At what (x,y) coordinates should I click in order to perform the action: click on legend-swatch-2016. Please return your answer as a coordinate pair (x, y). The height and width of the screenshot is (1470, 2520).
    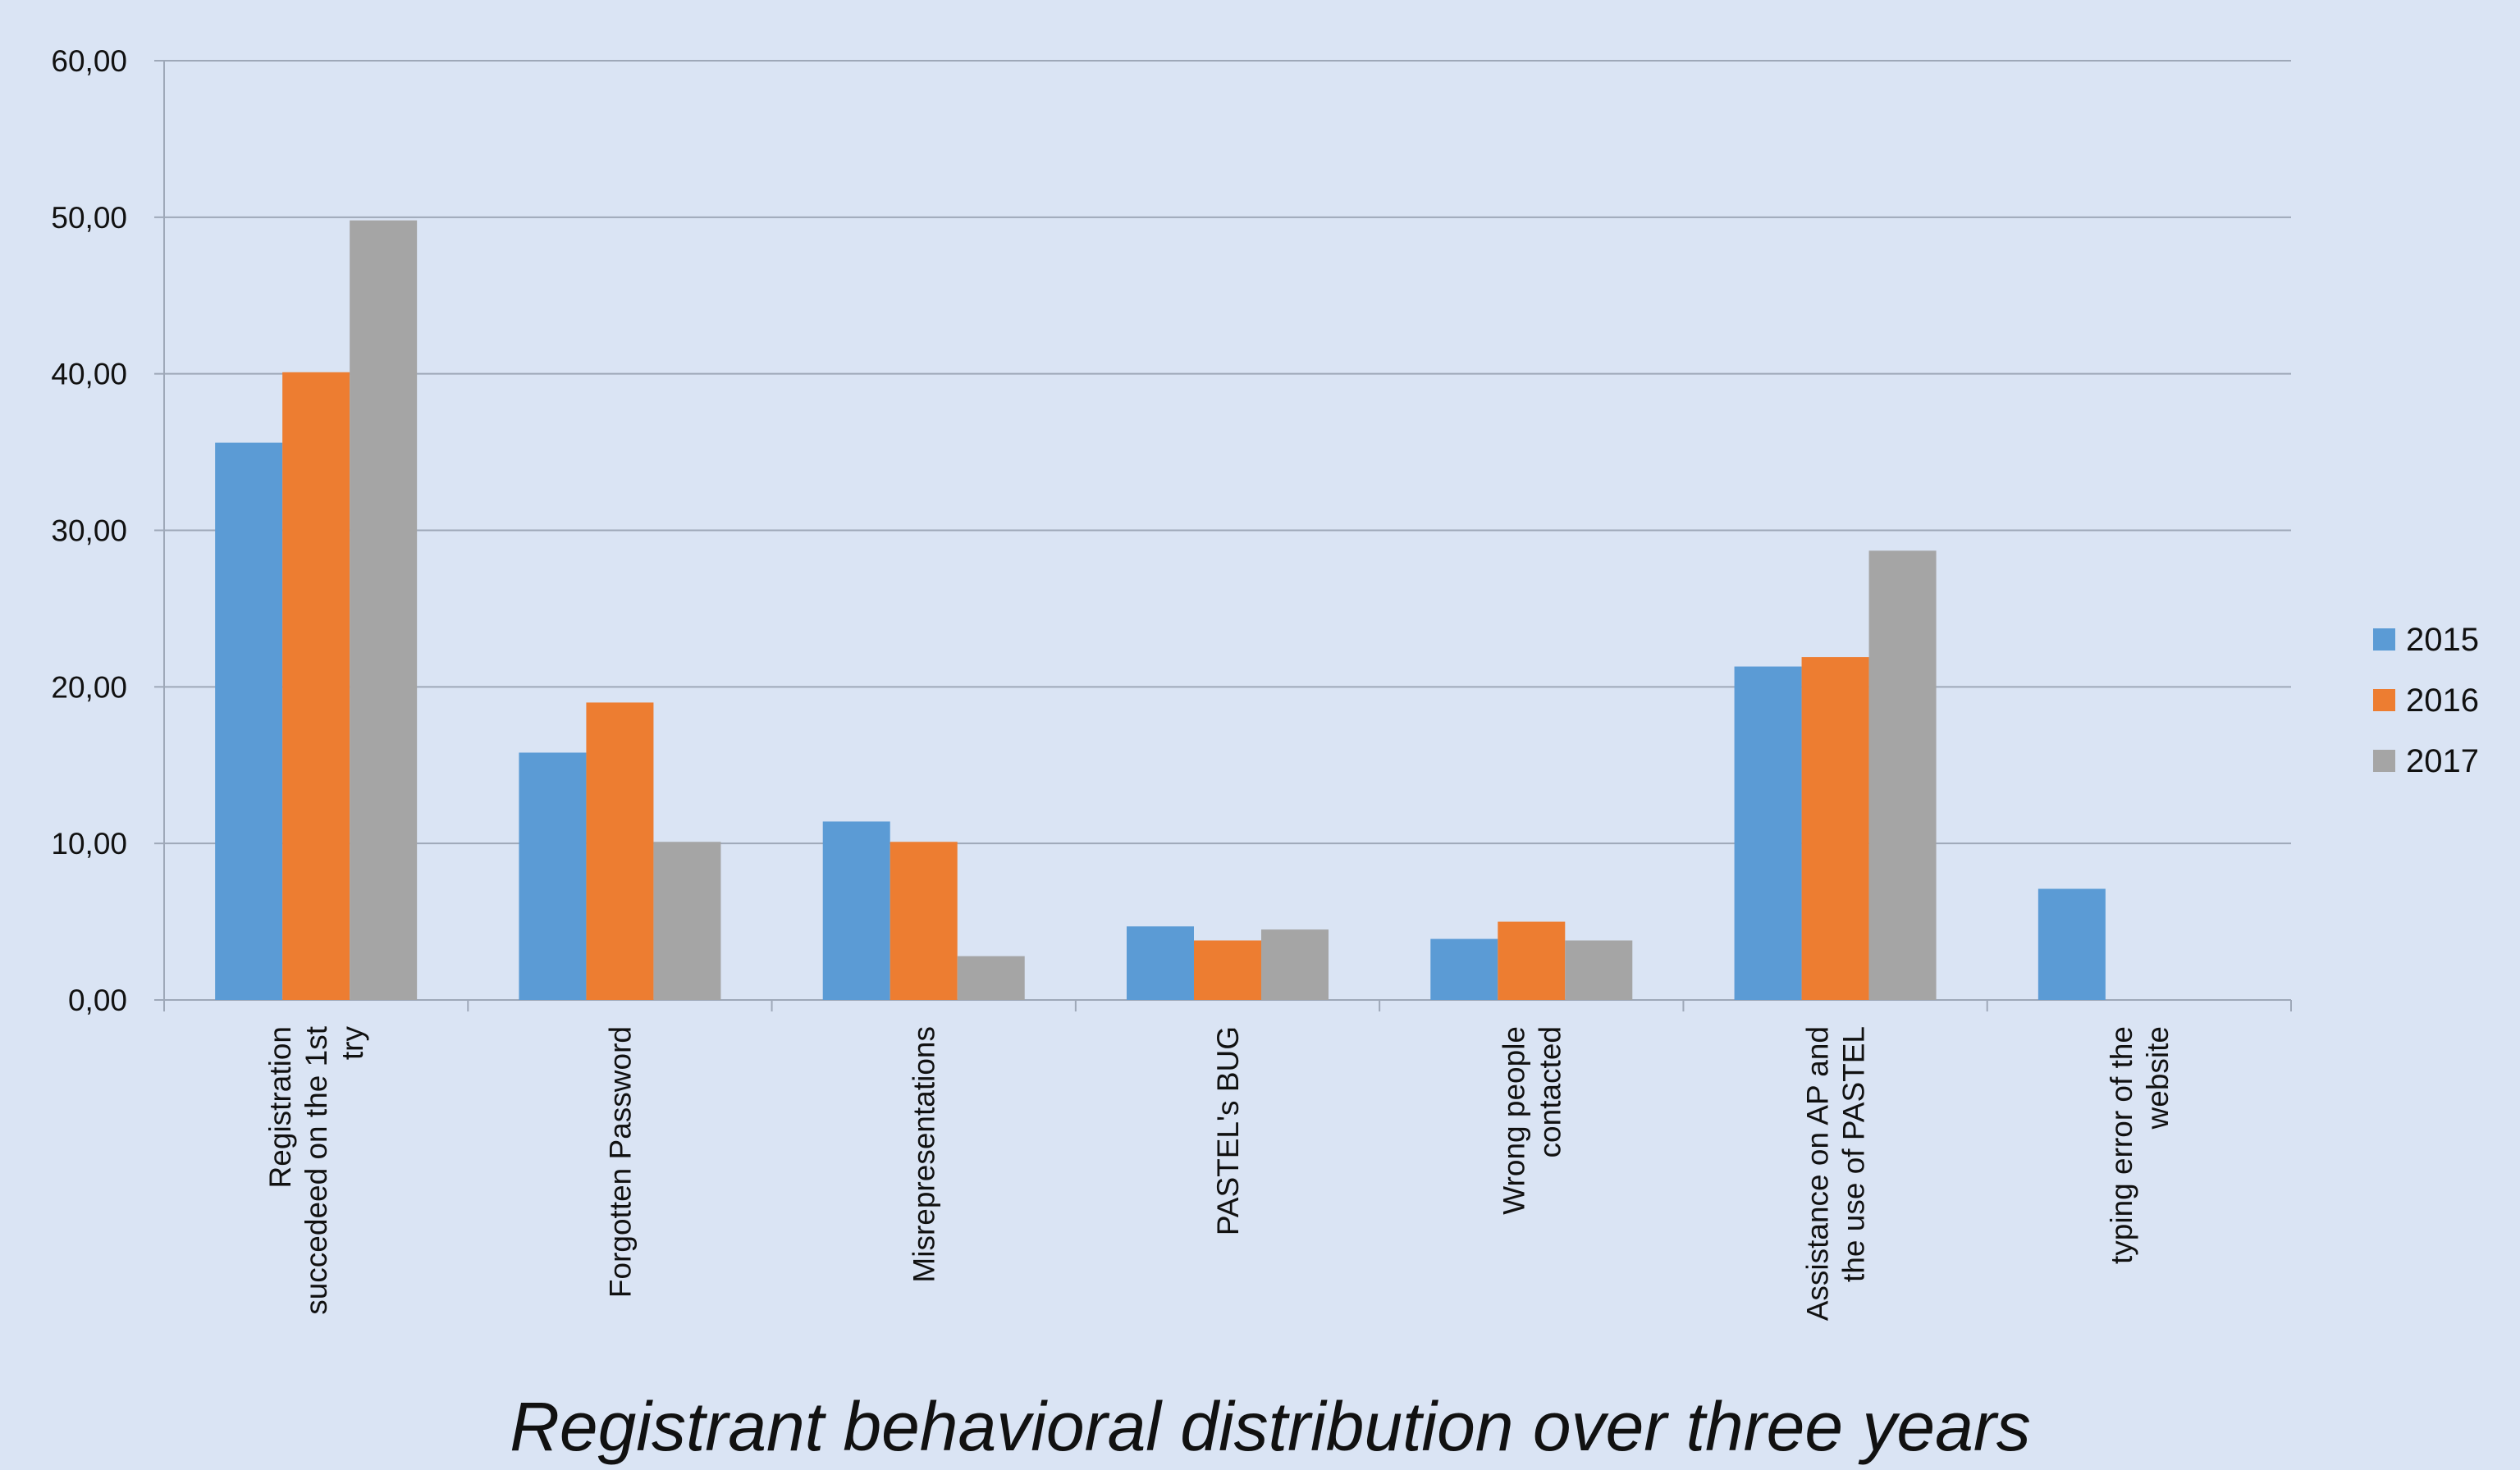
    Looking at the image, I should click on (2384, 700).